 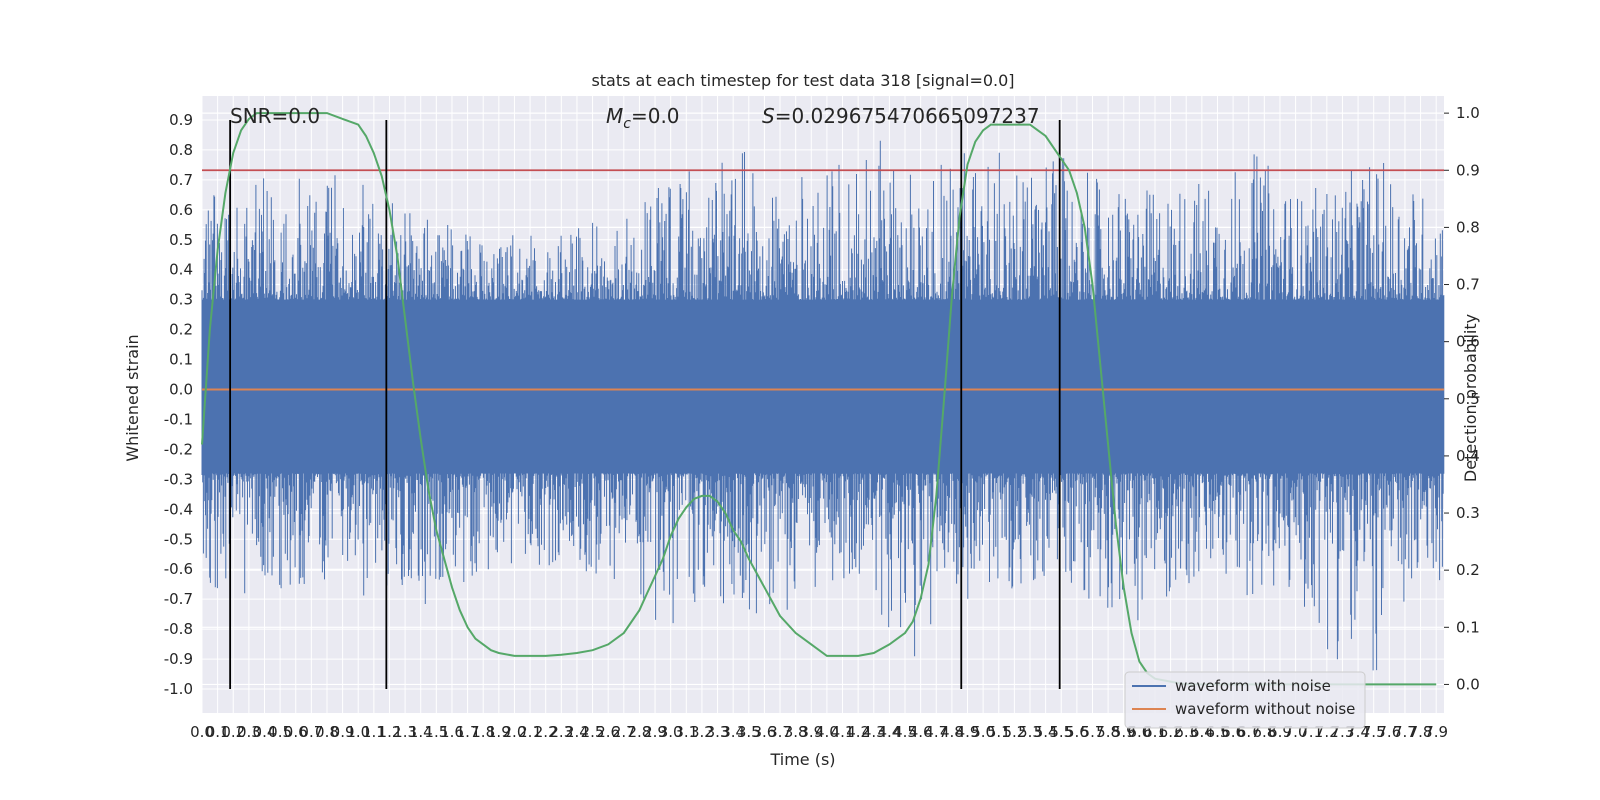 I want to click on x-tick-label: 0.8, so click(x=327, y=732).